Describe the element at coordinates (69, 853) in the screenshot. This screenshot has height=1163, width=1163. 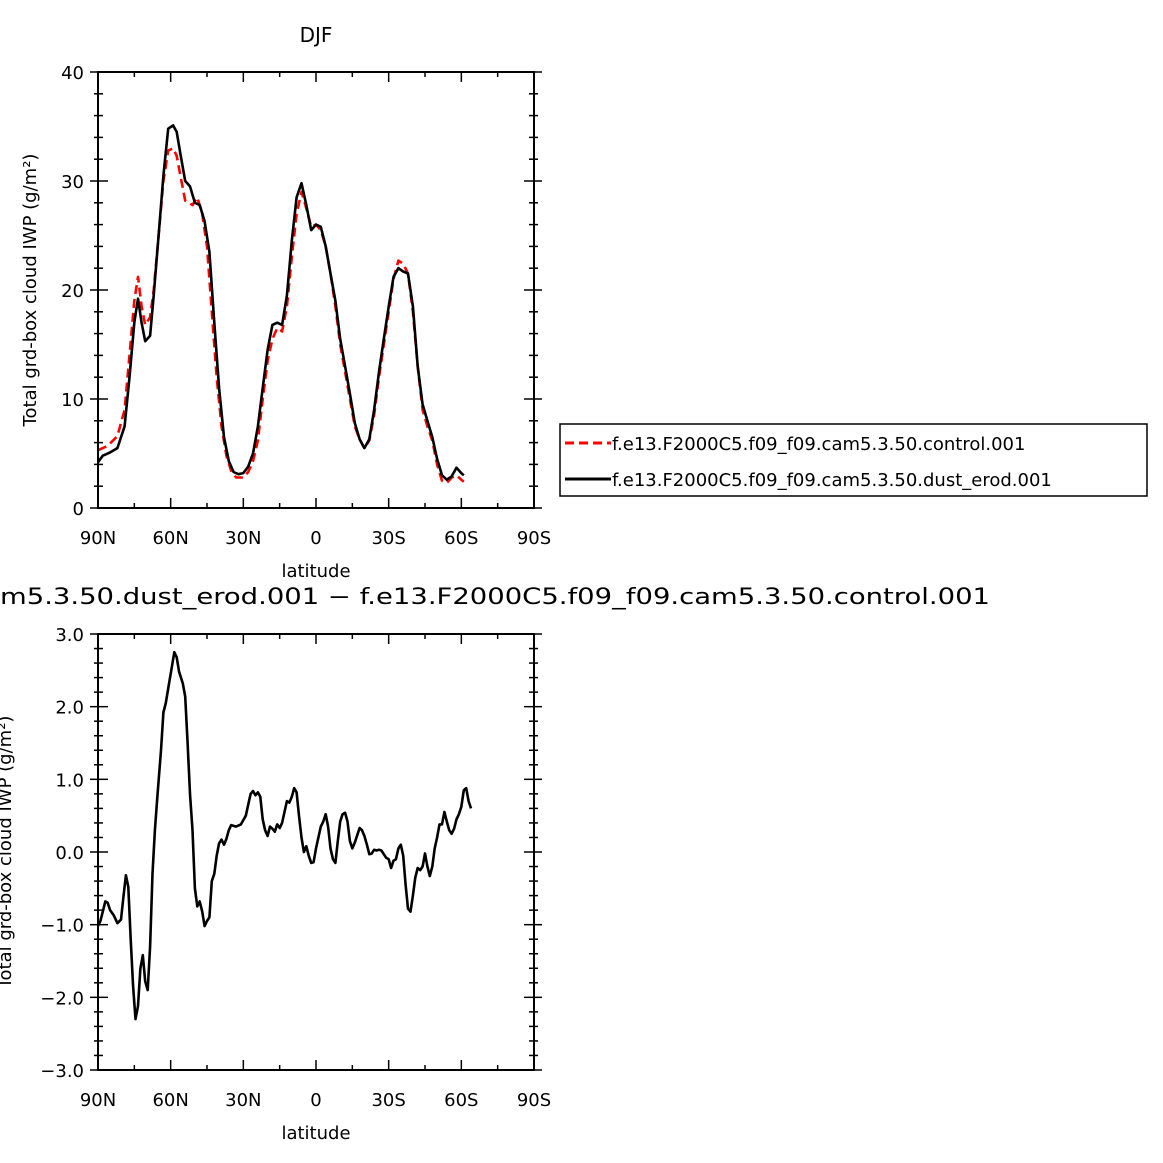
I see `bottom-y-tick-label: 0.0` at that location.